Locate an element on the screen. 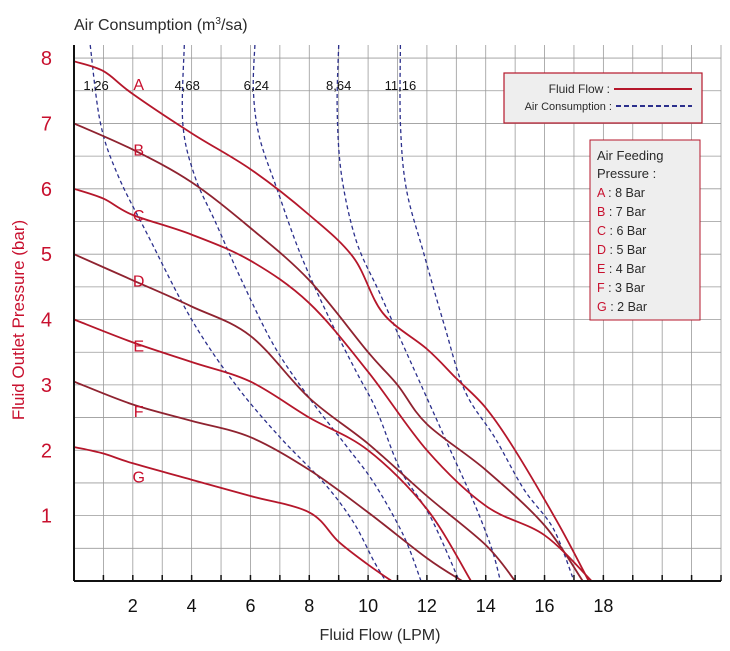 This screenshot has width=730, height=651. air-consumption-label: 8,64 is located at coordinates (338, 85).